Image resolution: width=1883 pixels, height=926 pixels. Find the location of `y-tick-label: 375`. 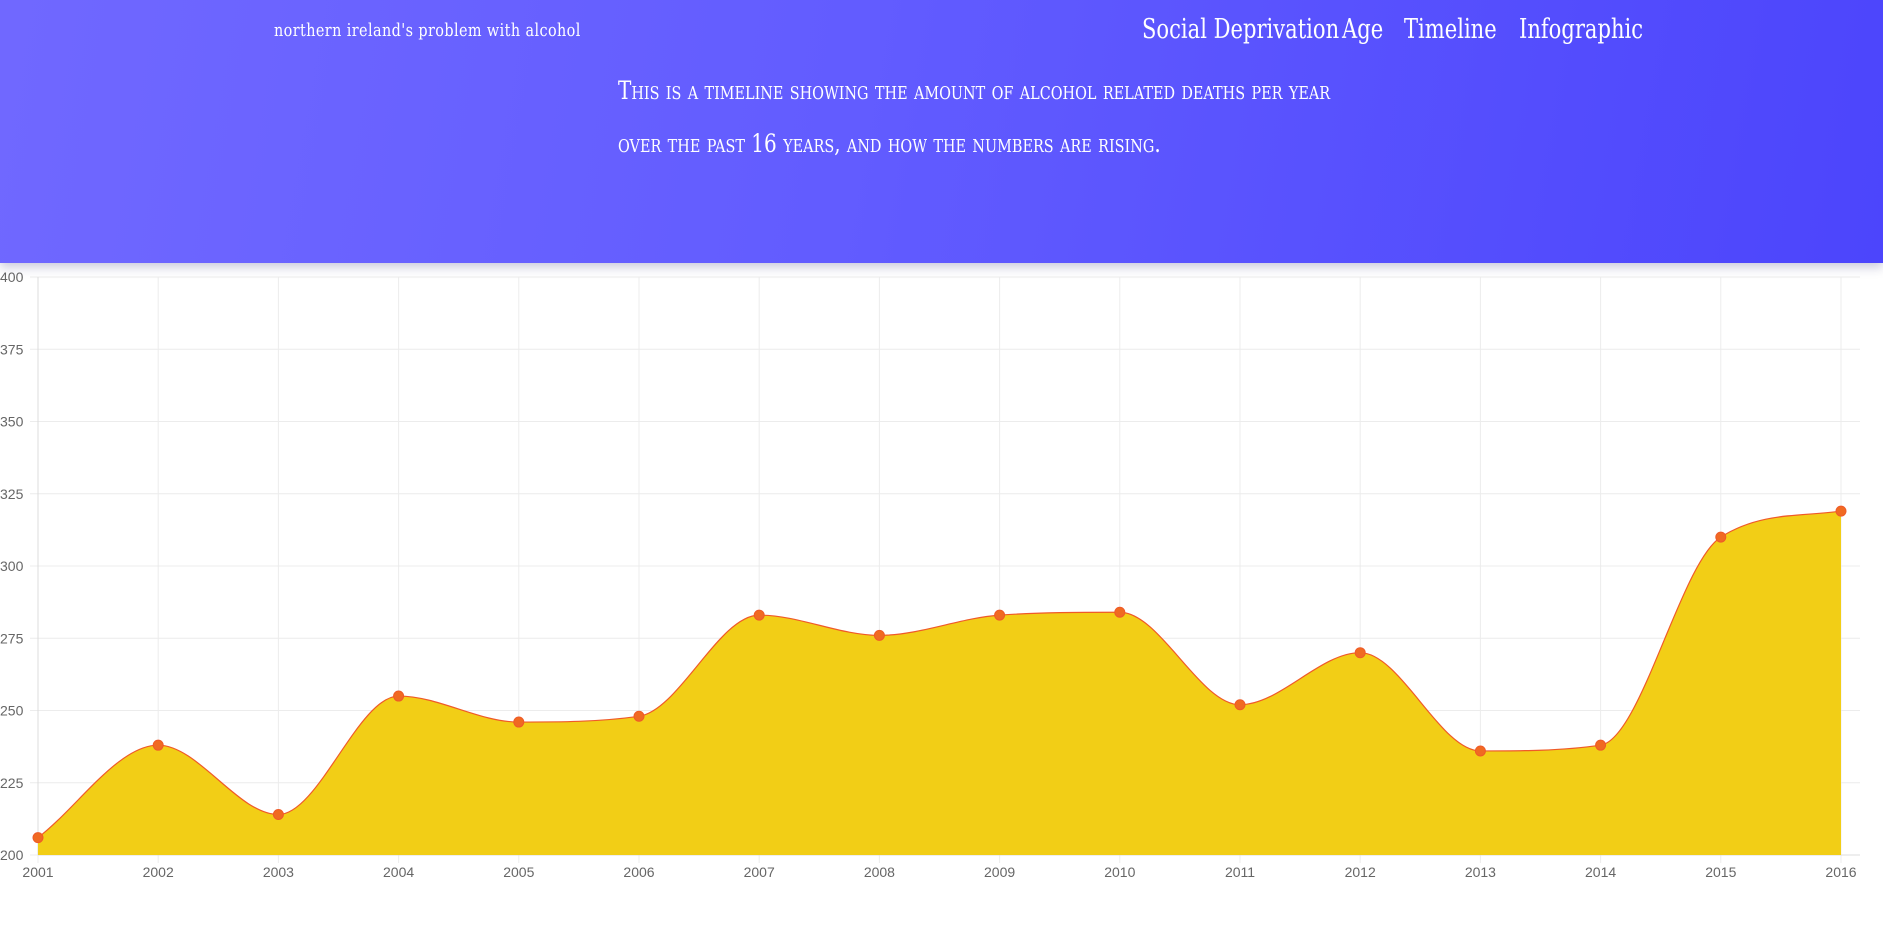

y-tick-label: 375 is located at coordinates (12, 349).